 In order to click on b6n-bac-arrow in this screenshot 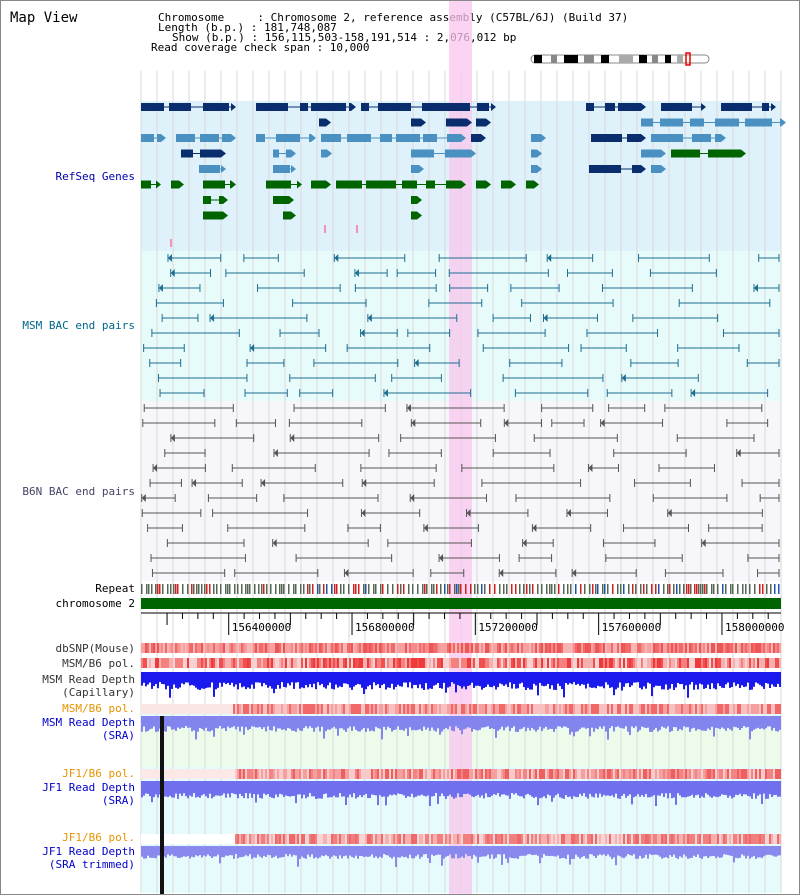, I will do `click(441, 558)`.